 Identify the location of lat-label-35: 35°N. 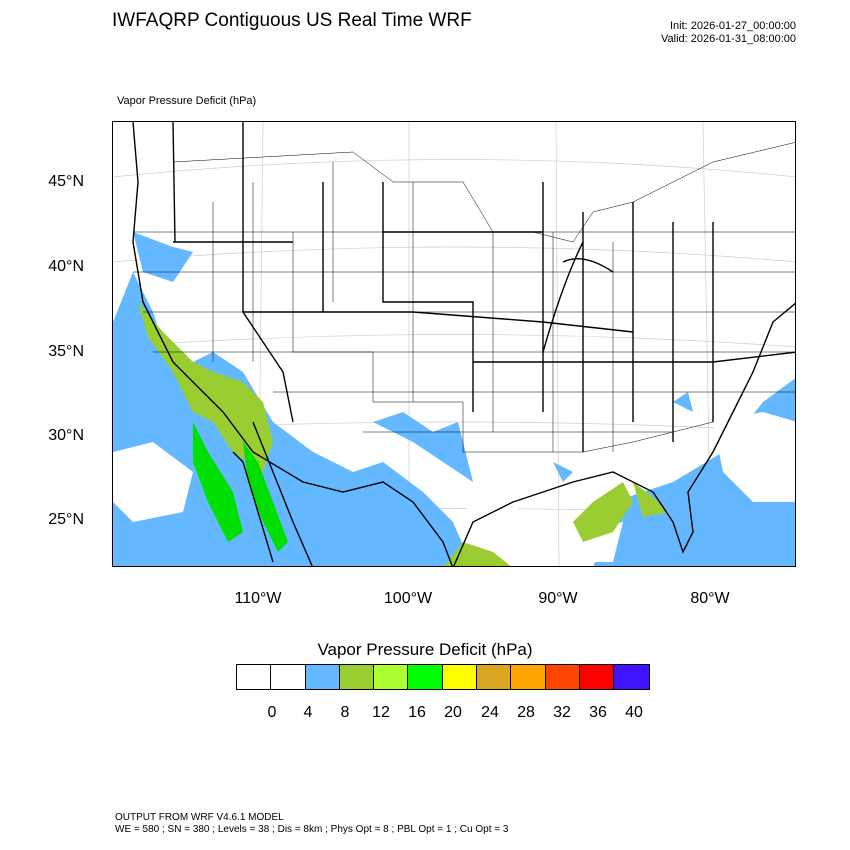
(66, 351).